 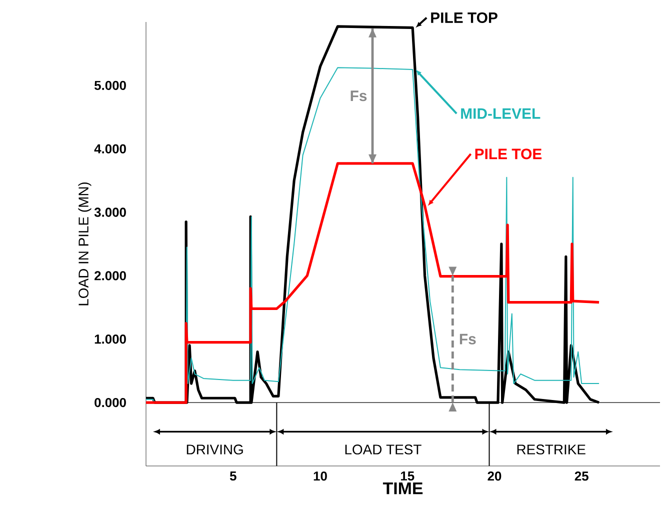 What do you see at coordinates (581, 476) in the screenshot?
I see `x-tick-label: 25` at bounding box center [581, 476].